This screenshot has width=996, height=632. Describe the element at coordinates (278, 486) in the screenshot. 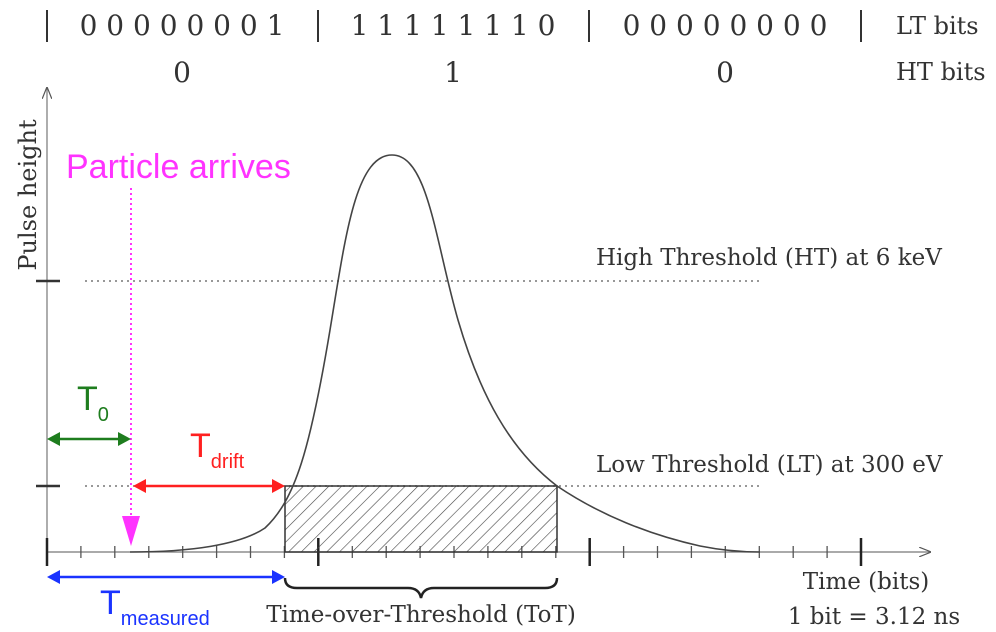

I see `tdrift-arrow-right` at that location.